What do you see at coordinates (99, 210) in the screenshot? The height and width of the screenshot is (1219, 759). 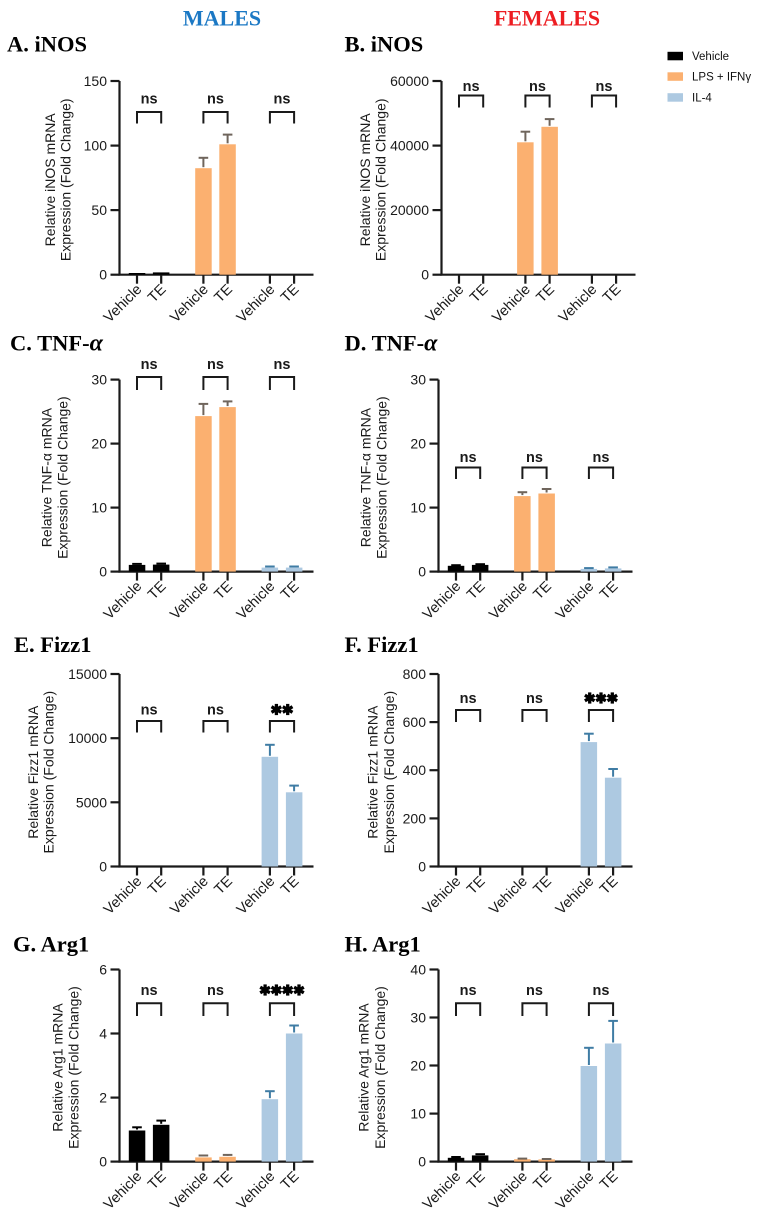 I see `svg-text: 50` at bounding box center [99, 210].